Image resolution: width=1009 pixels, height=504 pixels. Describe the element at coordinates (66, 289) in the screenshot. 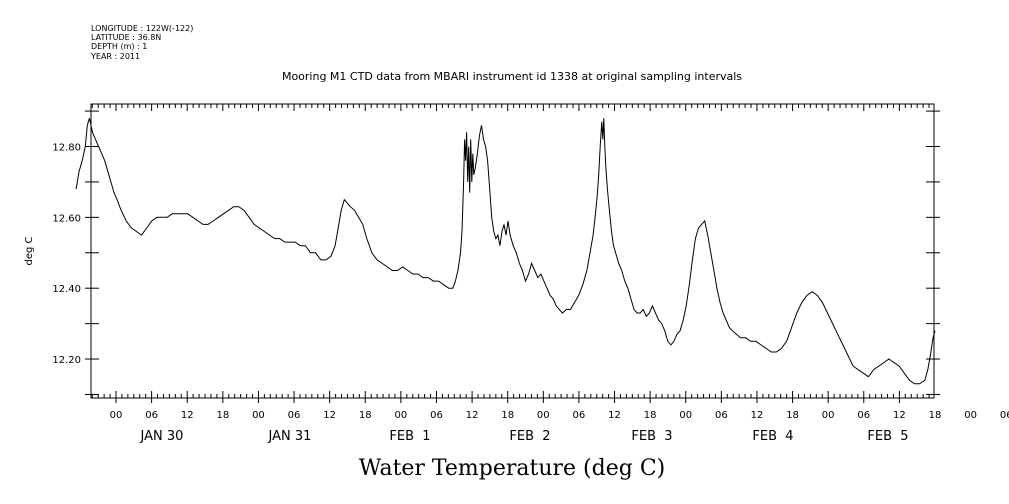

I see `y-tick-label: 12.40` at that location.